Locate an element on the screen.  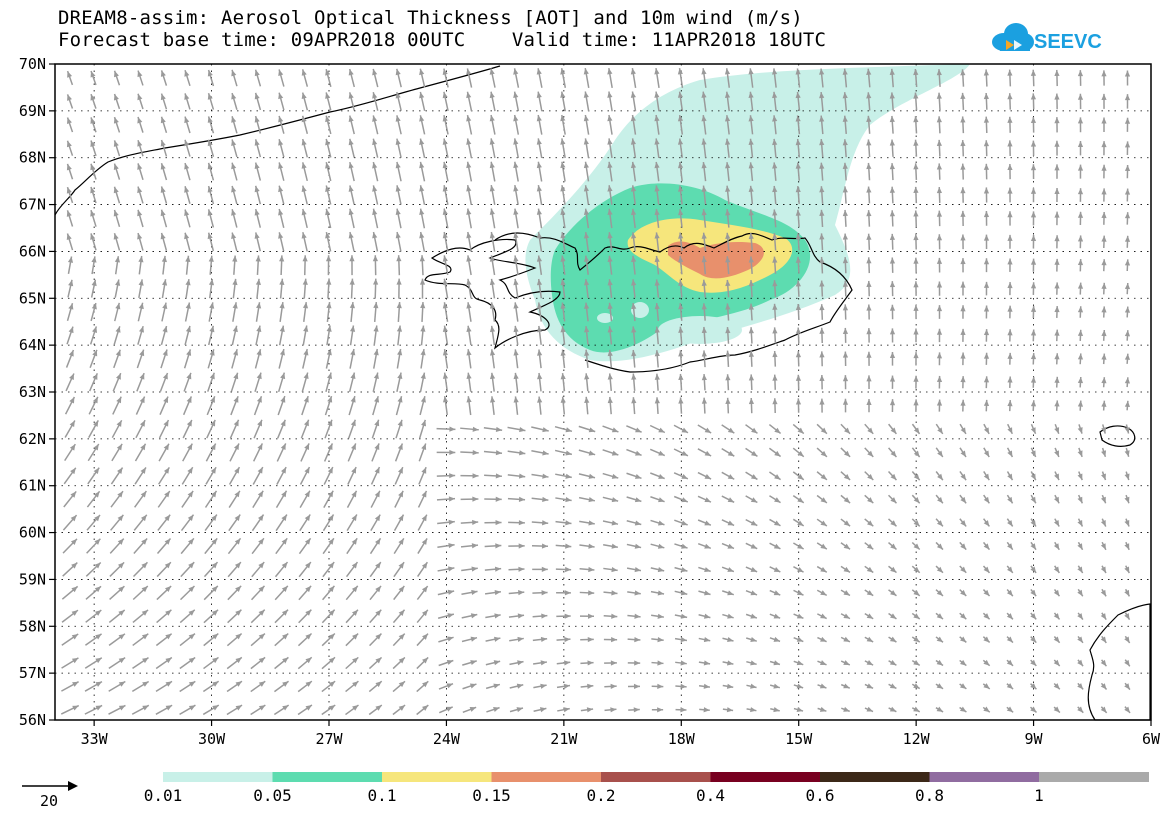
colorbar-label: 0.8 is located at coordinates (929, 795).